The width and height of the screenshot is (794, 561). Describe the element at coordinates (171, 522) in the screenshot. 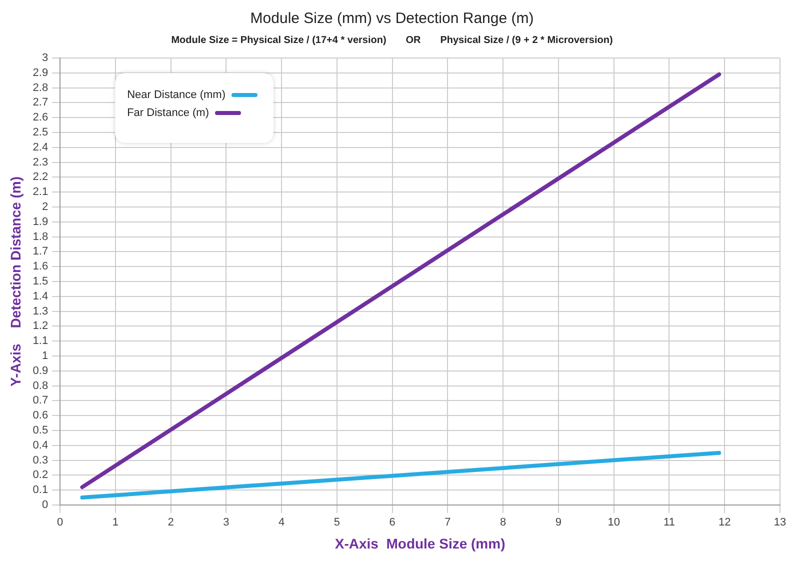

I see `x-tick-label: 2` at that location.